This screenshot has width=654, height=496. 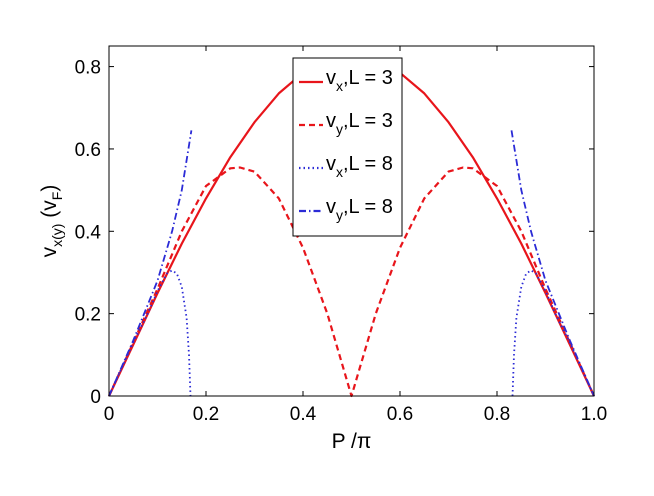 What do you see at coordinates (49, 188) in the screenshot?
I see `y-axis-label-unit-close: )` at bounding box center [49, 188].